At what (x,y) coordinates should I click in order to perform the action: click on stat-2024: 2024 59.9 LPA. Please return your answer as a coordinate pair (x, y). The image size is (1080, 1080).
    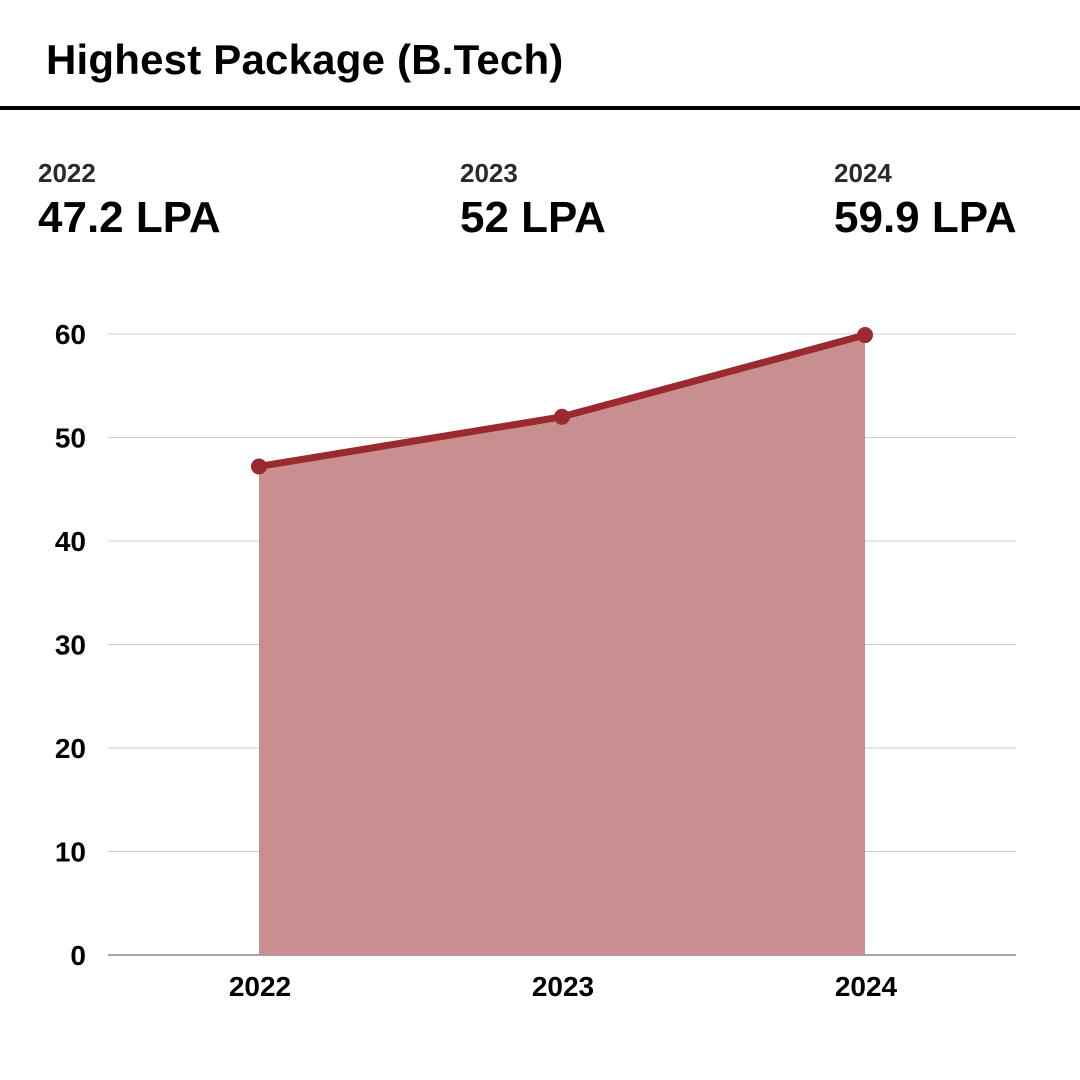
    Looking at the image, I should click on (925, 200).